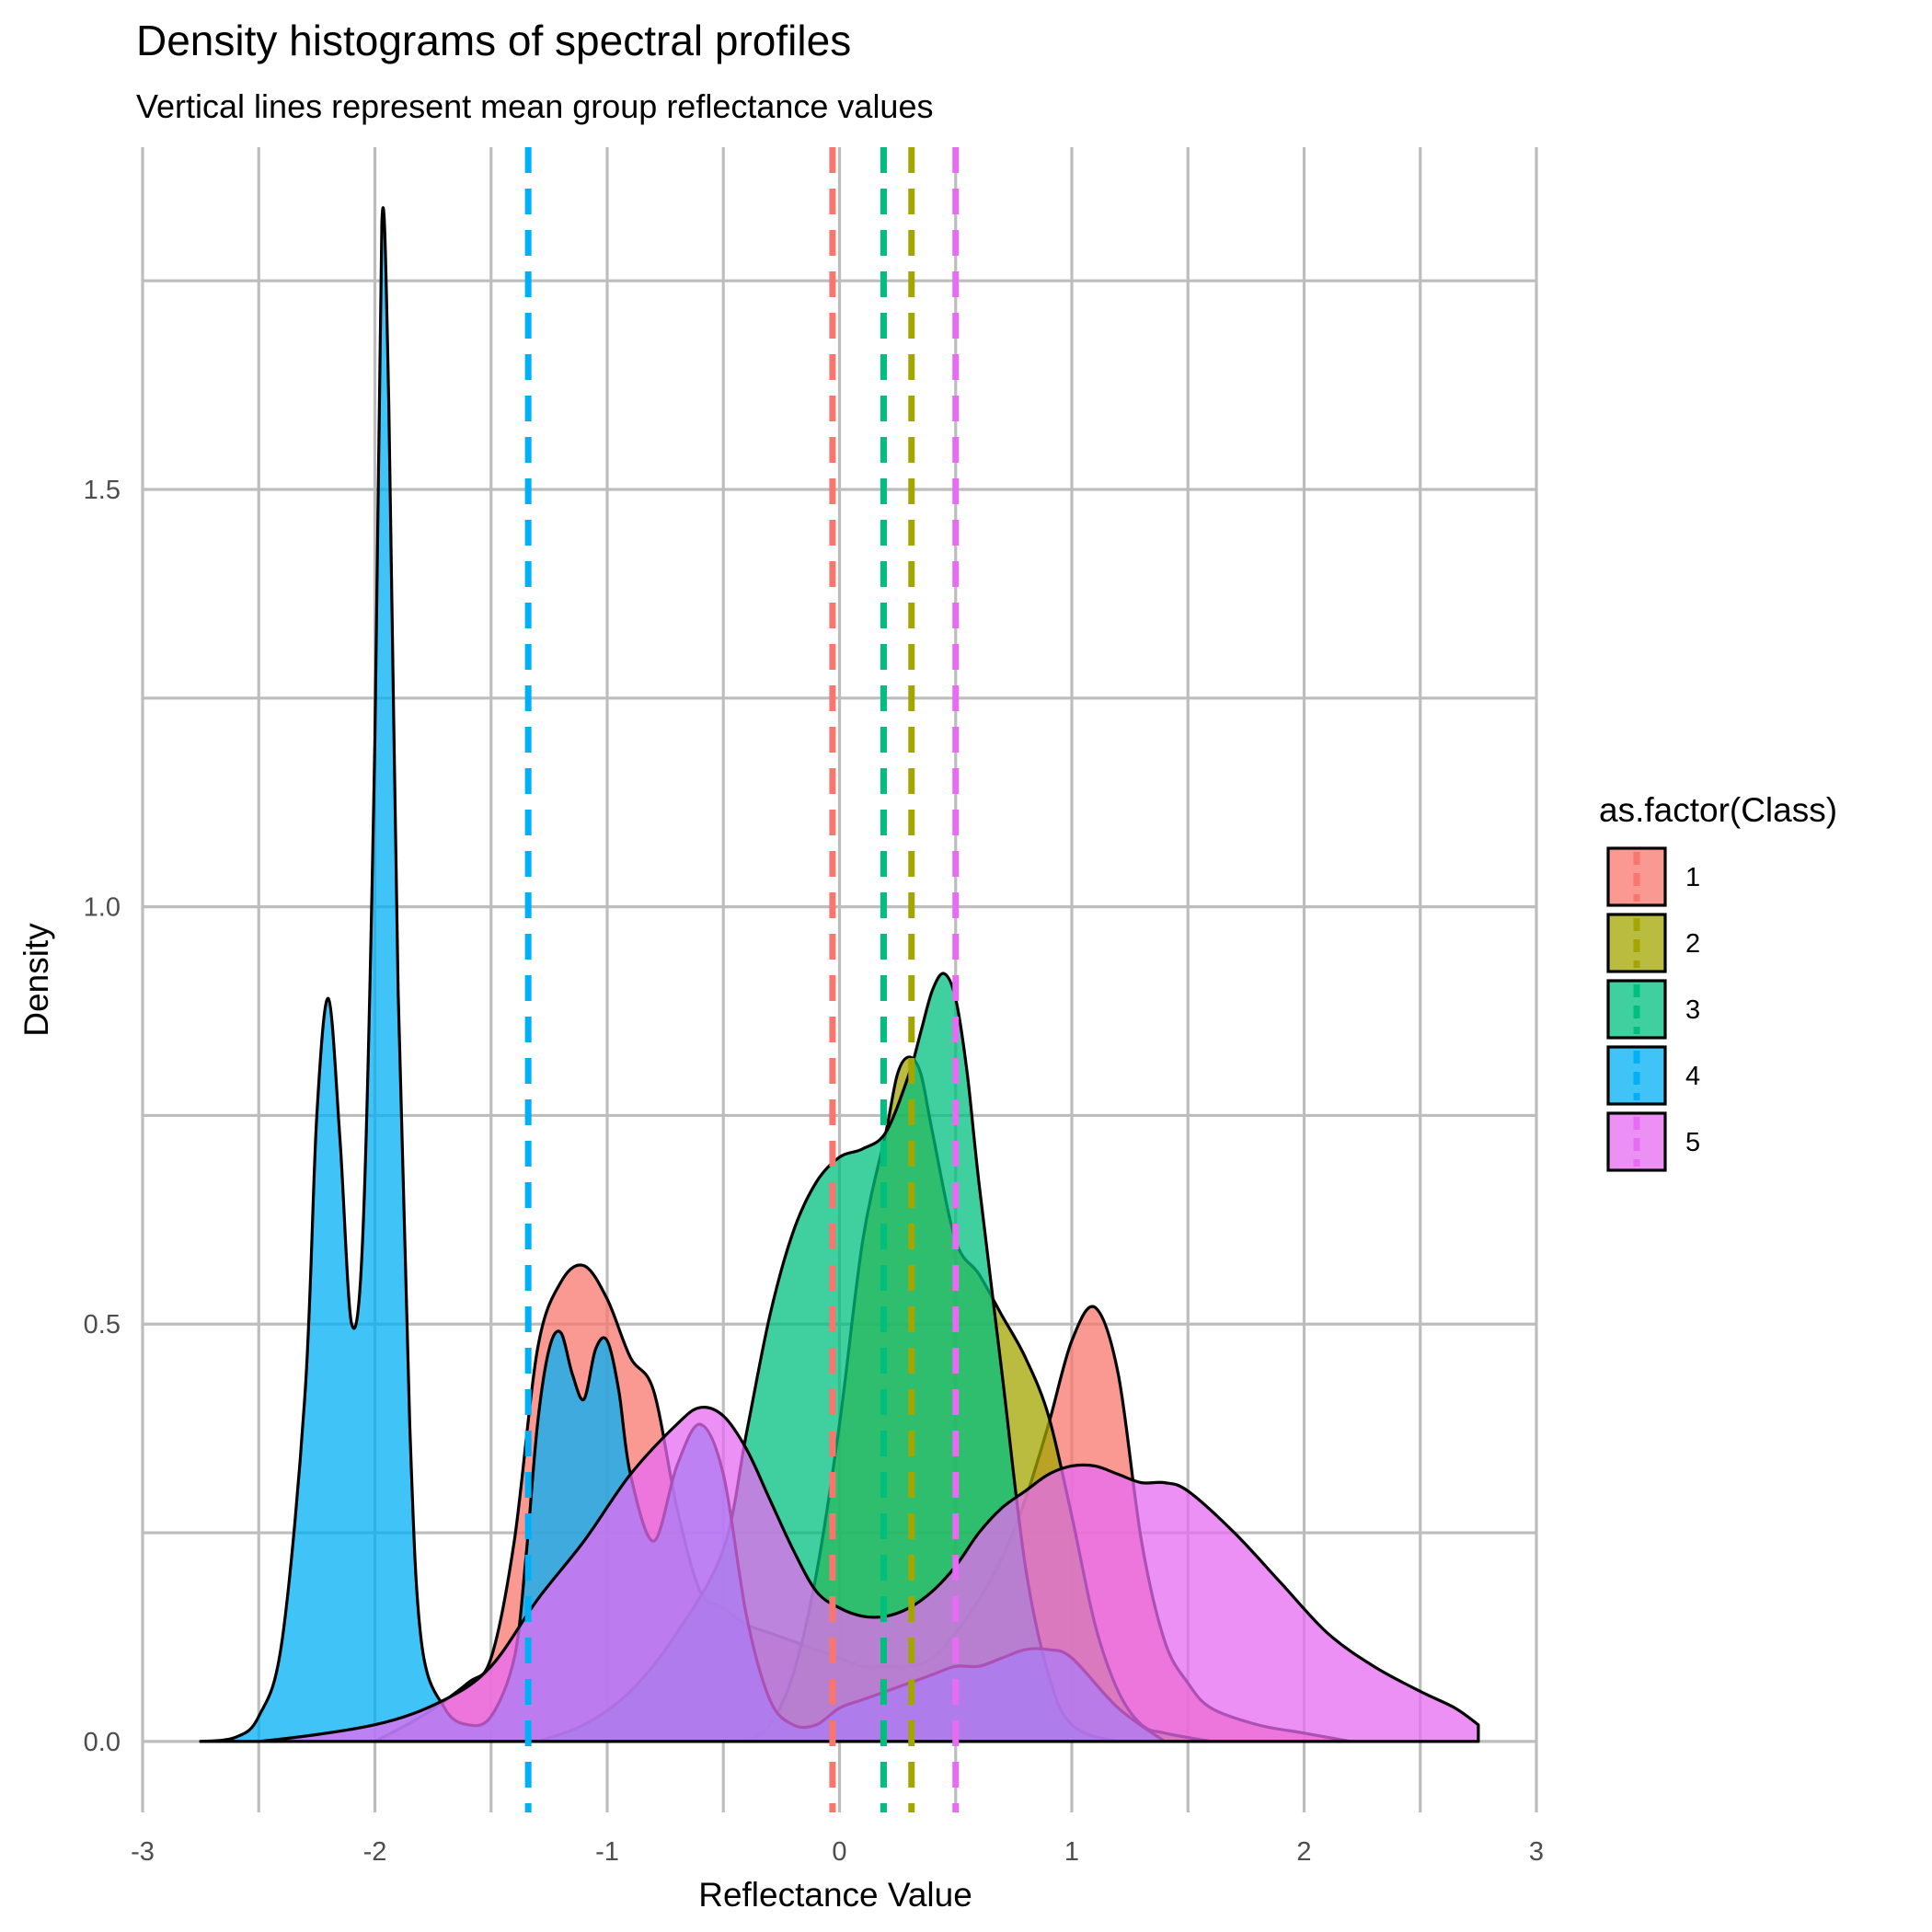 This screenshot has height=1932, width=1932. Describe the element at coordinates (835, 1895) in the screenshot. I see `x-axis-title: Reflectance Value` at that location.